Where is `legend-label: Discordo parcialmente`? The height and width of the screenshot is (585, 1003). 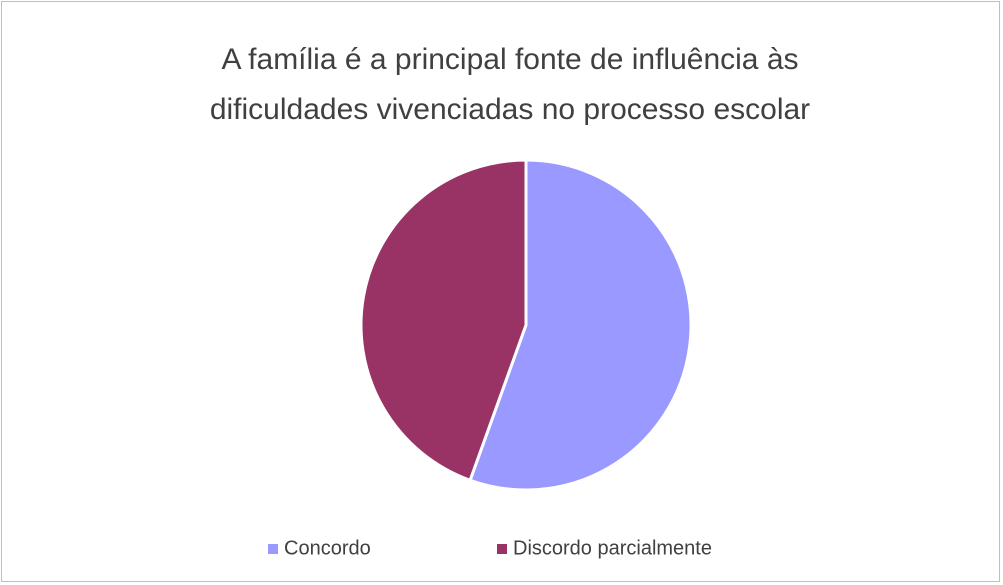 legend-label: Discordo parcialmente is located at coordinates (612, 548).